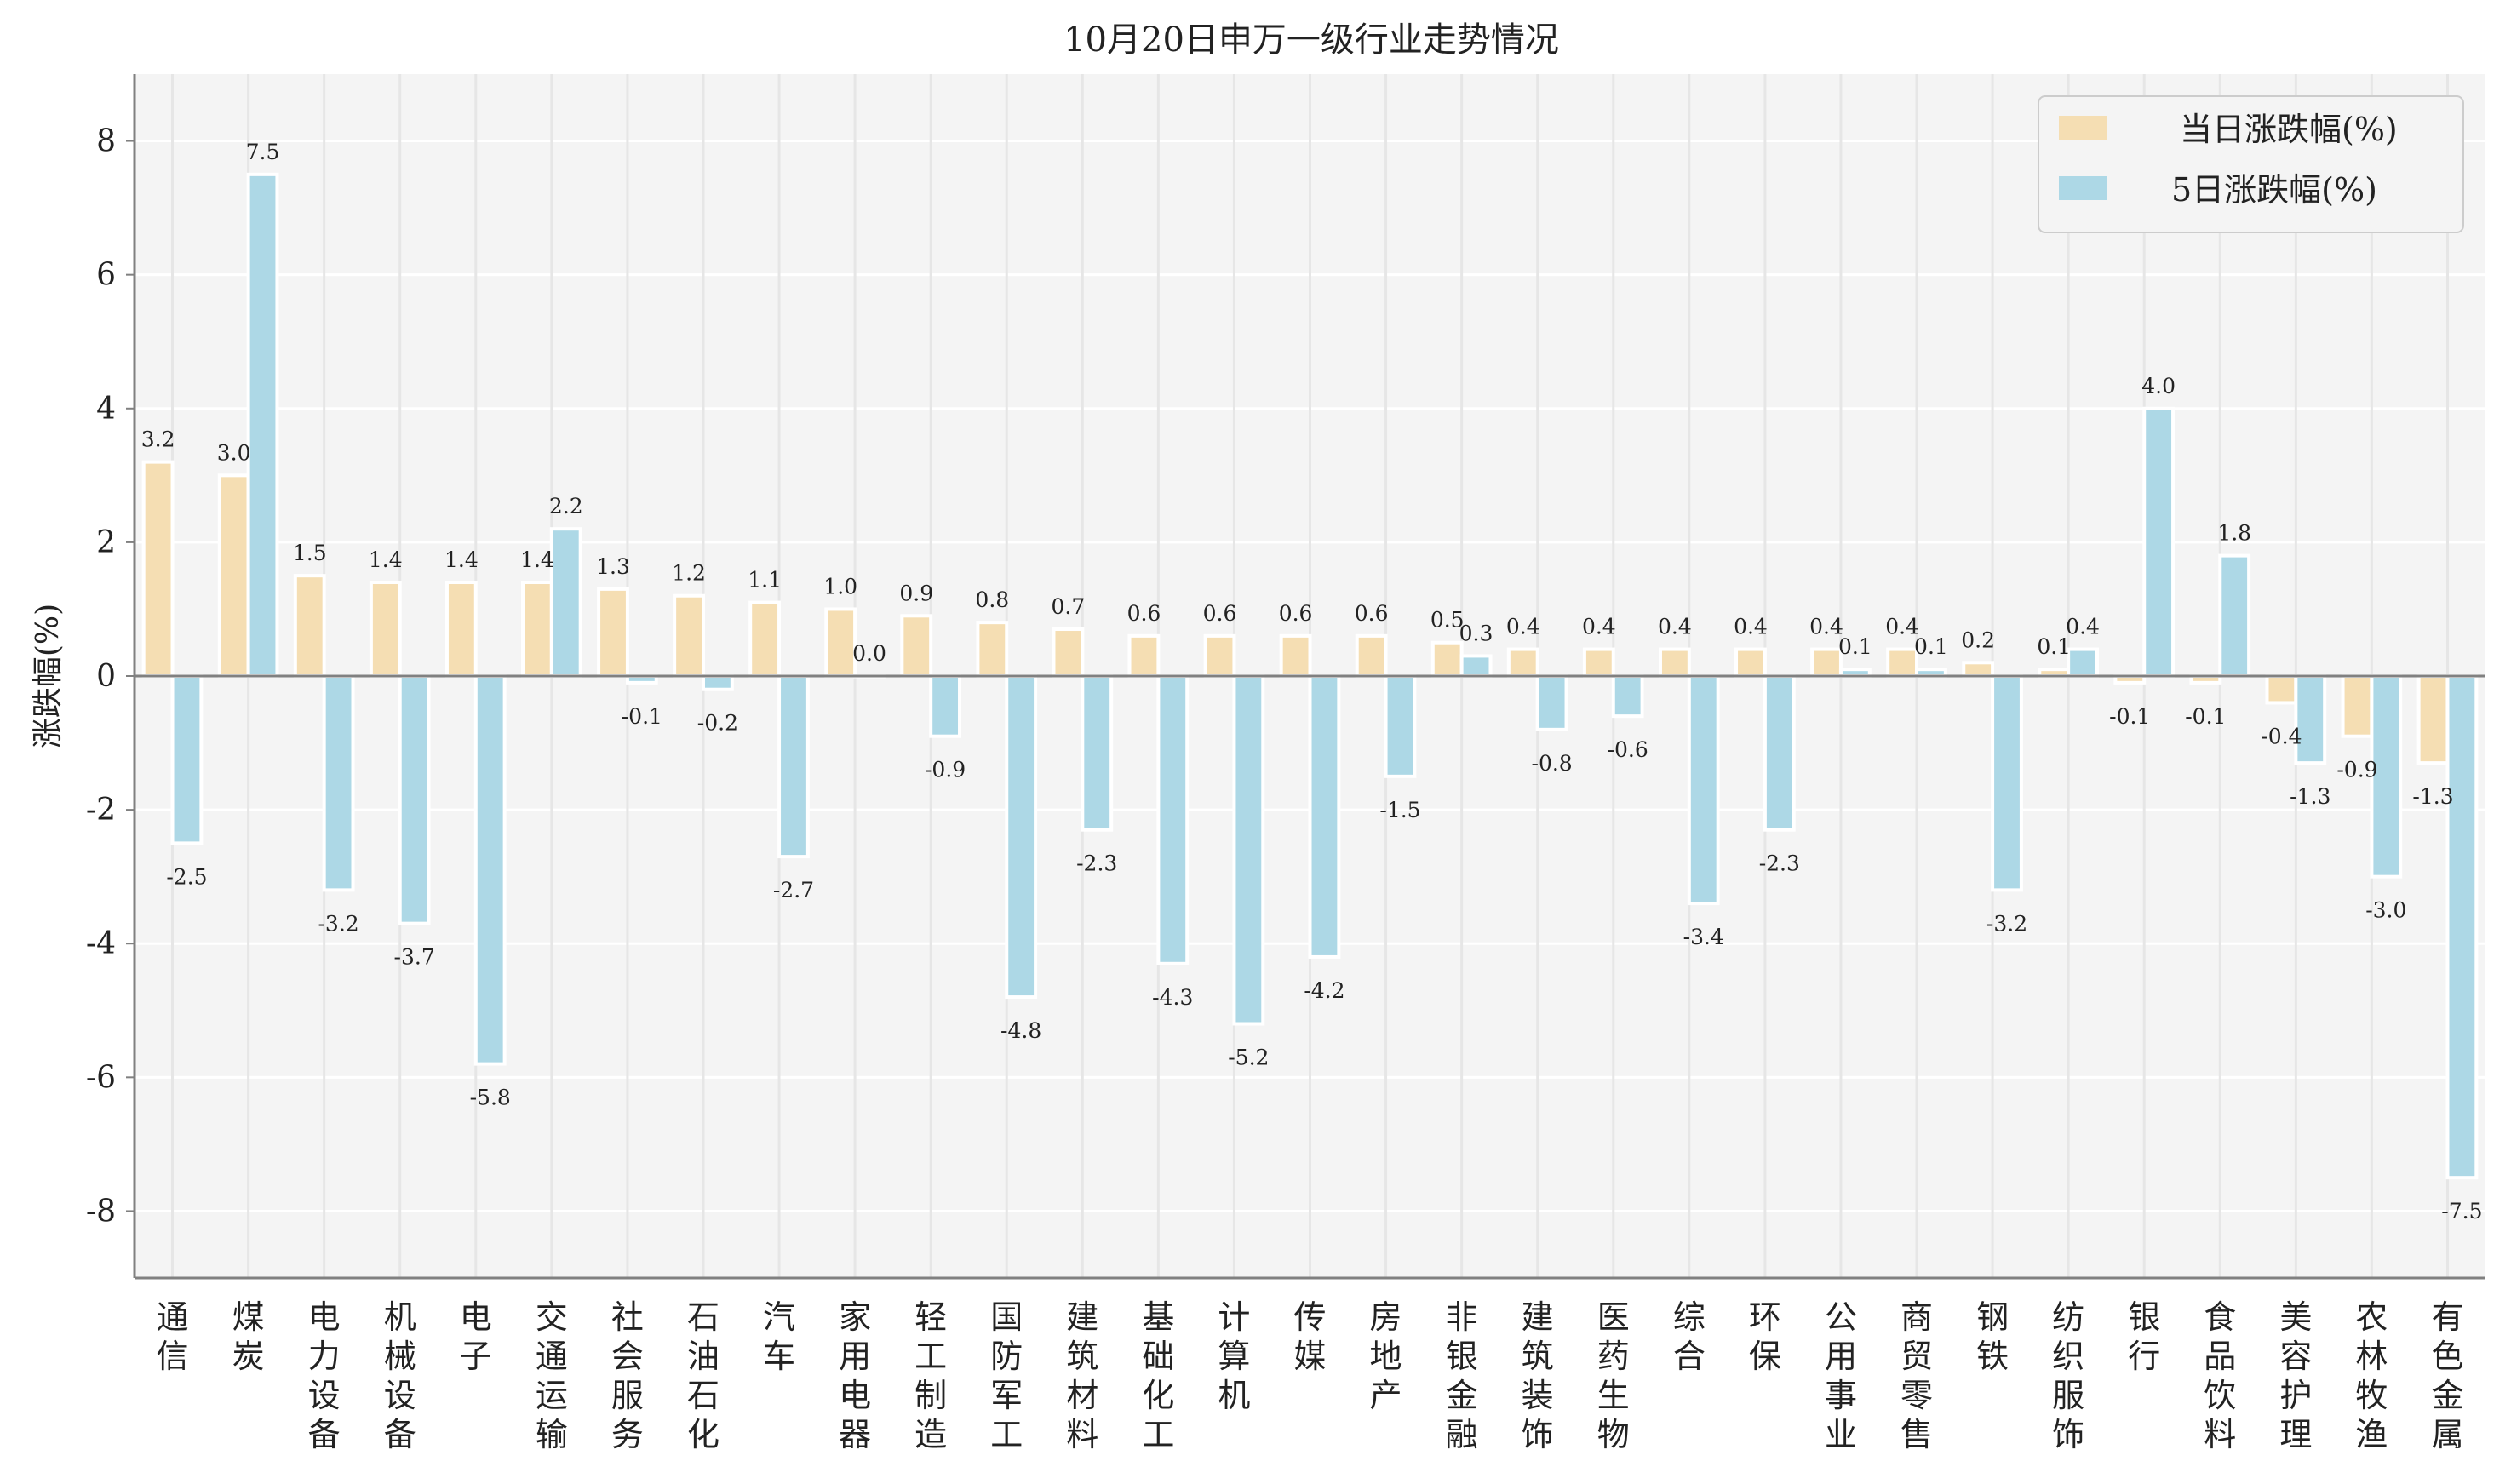 This screenshot has width=2511, height=1484. I want to click on data-label: 1.1, so click(765, 581).